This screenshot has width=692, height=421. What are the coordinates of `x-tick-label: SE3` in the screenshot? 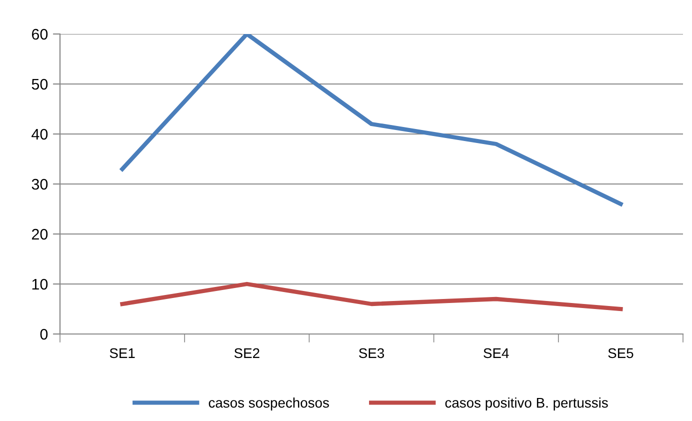 It's located at (371, 353).